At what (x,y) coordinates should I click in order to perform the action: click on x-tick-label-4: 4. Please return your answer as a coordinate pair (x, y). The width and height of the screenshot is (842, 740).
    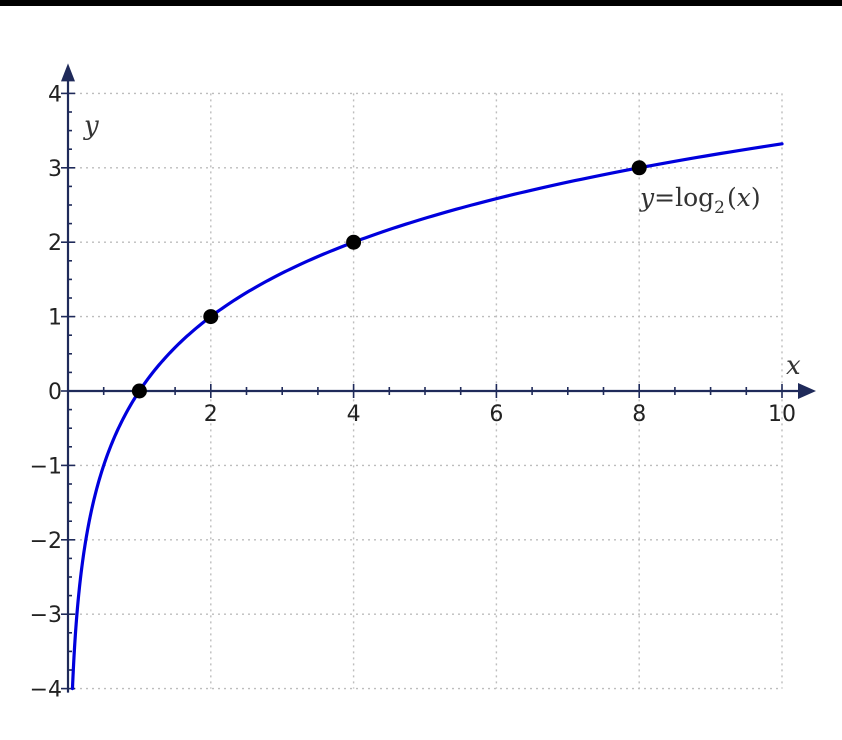
    Looking at the image, I should click on (354, 414).